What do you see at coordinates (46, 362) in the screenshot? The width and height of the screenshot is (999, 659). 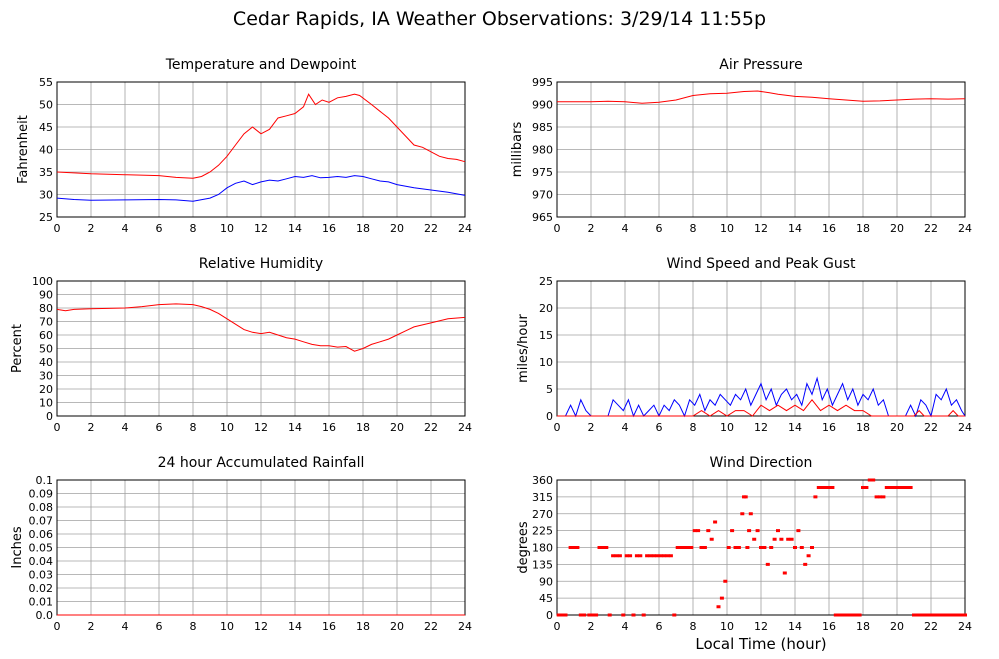 I see `y-tick-label: 40` at bounding box center [46, 362].